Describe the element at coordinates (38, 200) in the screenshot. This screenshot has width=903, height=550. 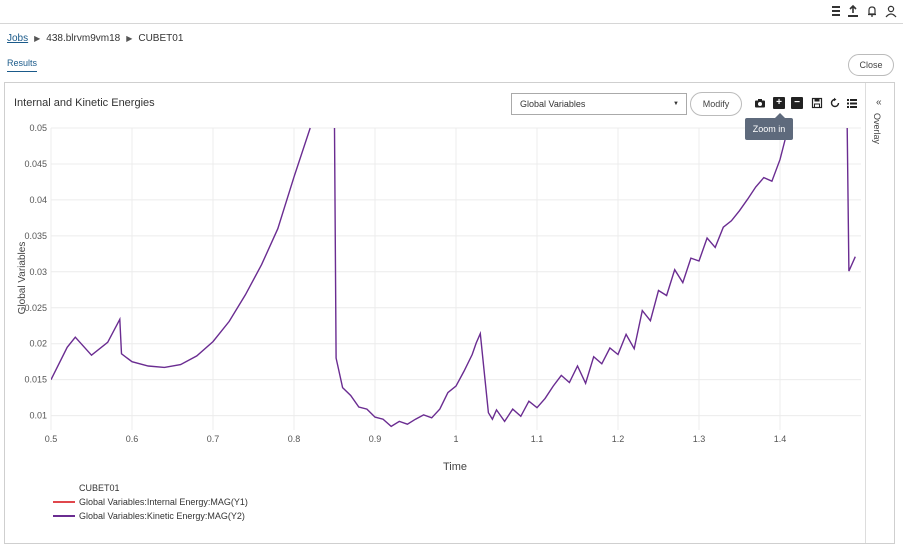
I see `y-tick-label: 0.04` at that location.